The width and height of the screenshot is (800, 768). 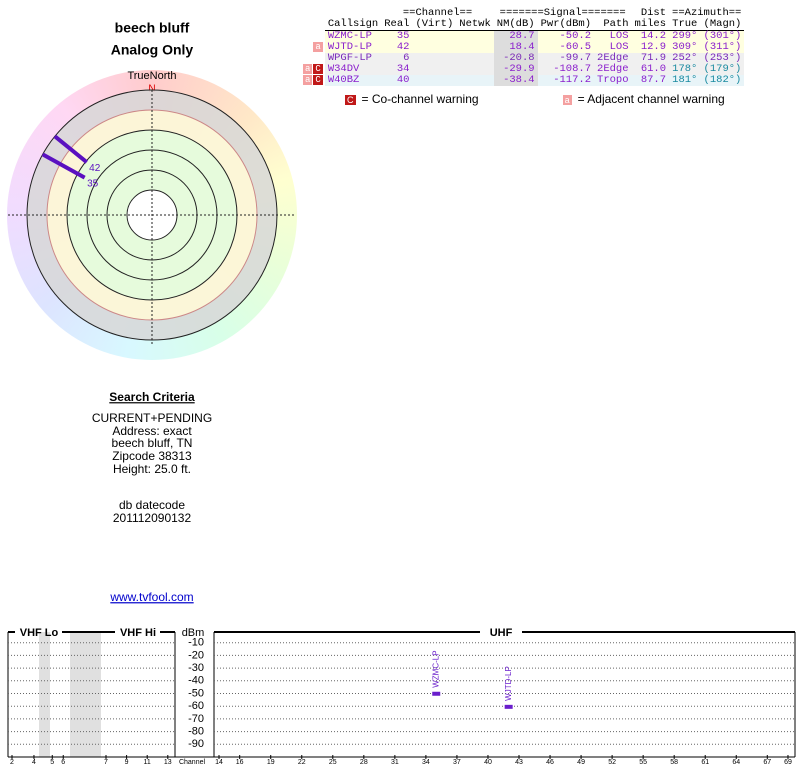 What do you see at coordinates (722, 36) in the screenshot?
I see `magn-cell: (301°)` at bounding box center [722, 36].